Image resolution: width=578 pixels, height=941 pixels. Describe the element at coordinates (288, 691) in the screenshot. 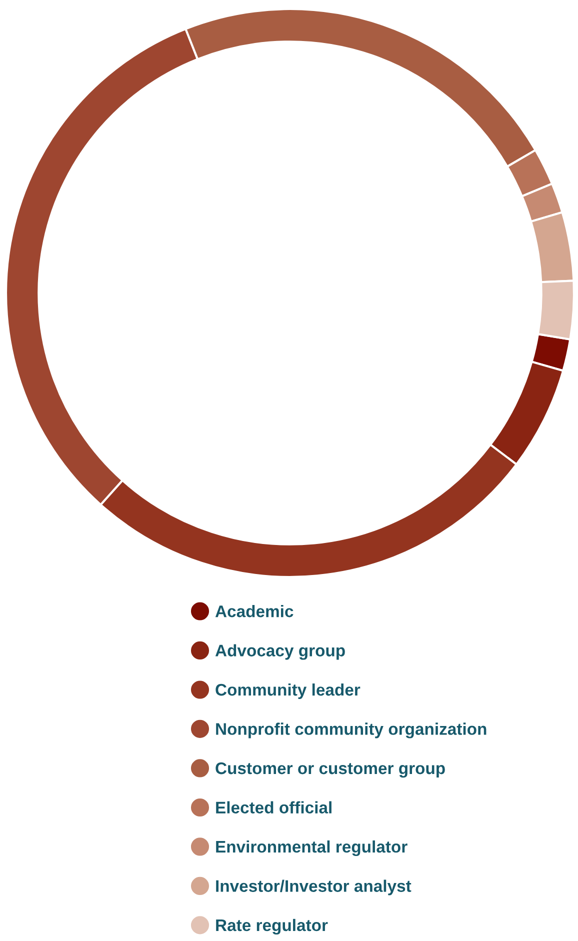

I see `legend-label: Community leader` at that location.